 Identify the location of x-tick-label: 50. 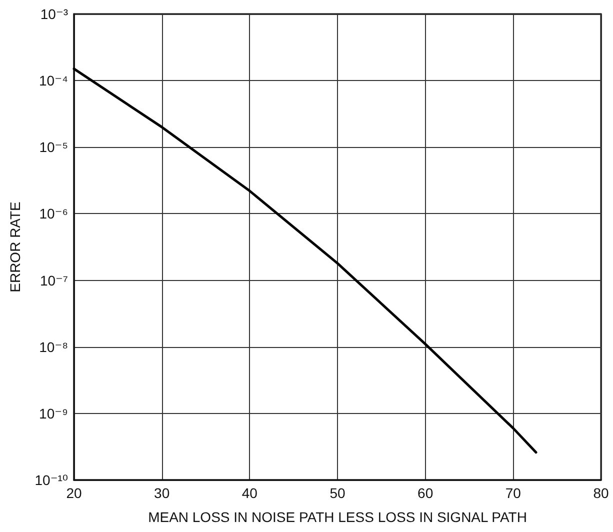
(338, 493).